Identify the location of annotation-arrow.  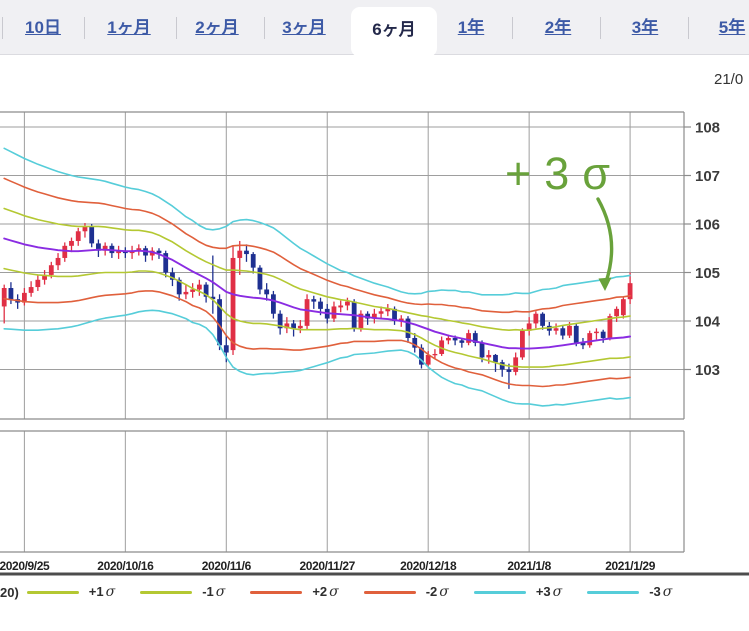
(605, 244).